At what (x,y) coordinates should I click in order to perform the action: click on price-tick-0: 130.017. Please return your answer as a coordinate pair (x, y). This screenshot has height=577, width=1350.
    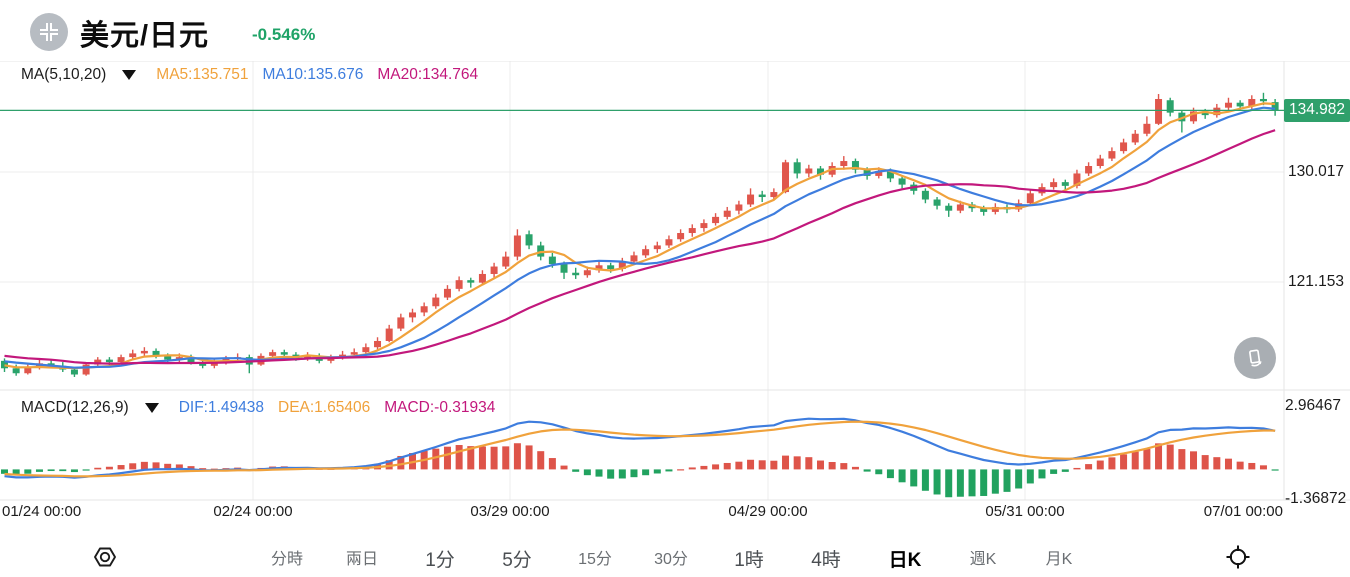
    Looking at the image, I should click on (1316, 171).